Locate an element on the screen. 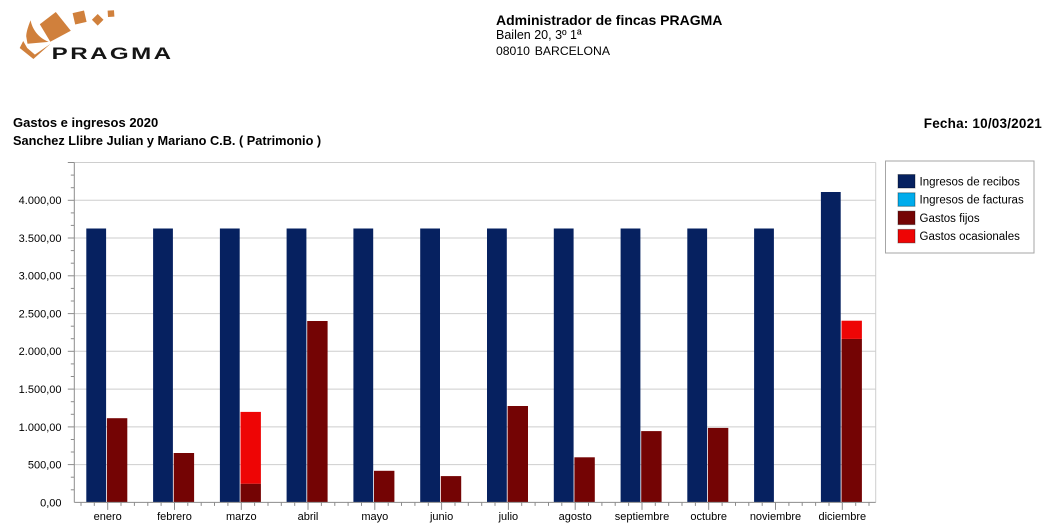 The height and width of the screenshot is (529, 1054). svg-text: 2.500,00 is located at coordinates (40, 315).